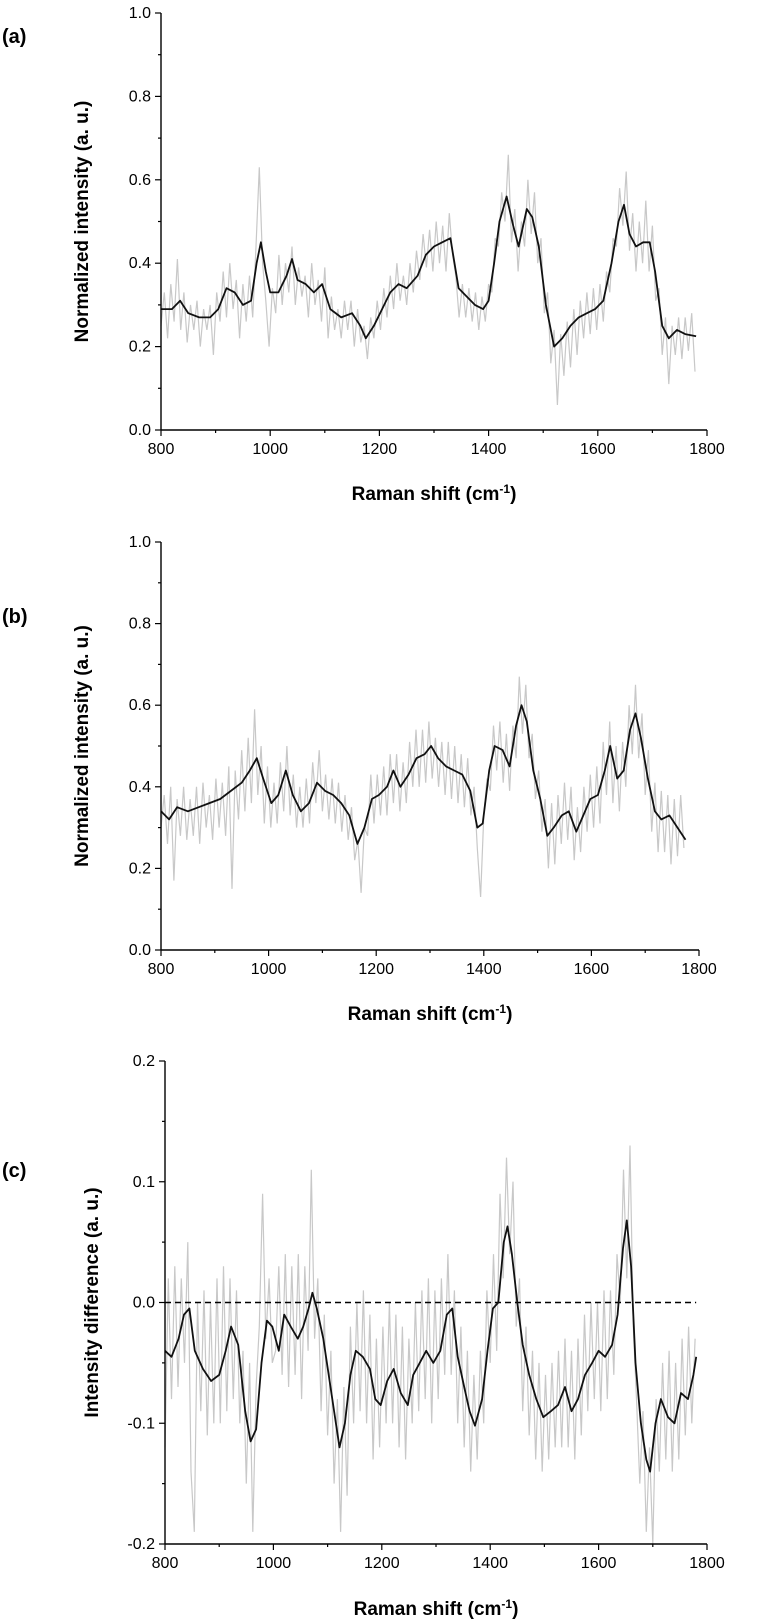 The width and height of the screenshot is (762, 1624). Describe the element at coordinates (15, 617) in the screenshot. I see `panel-label: (b)` at that location.